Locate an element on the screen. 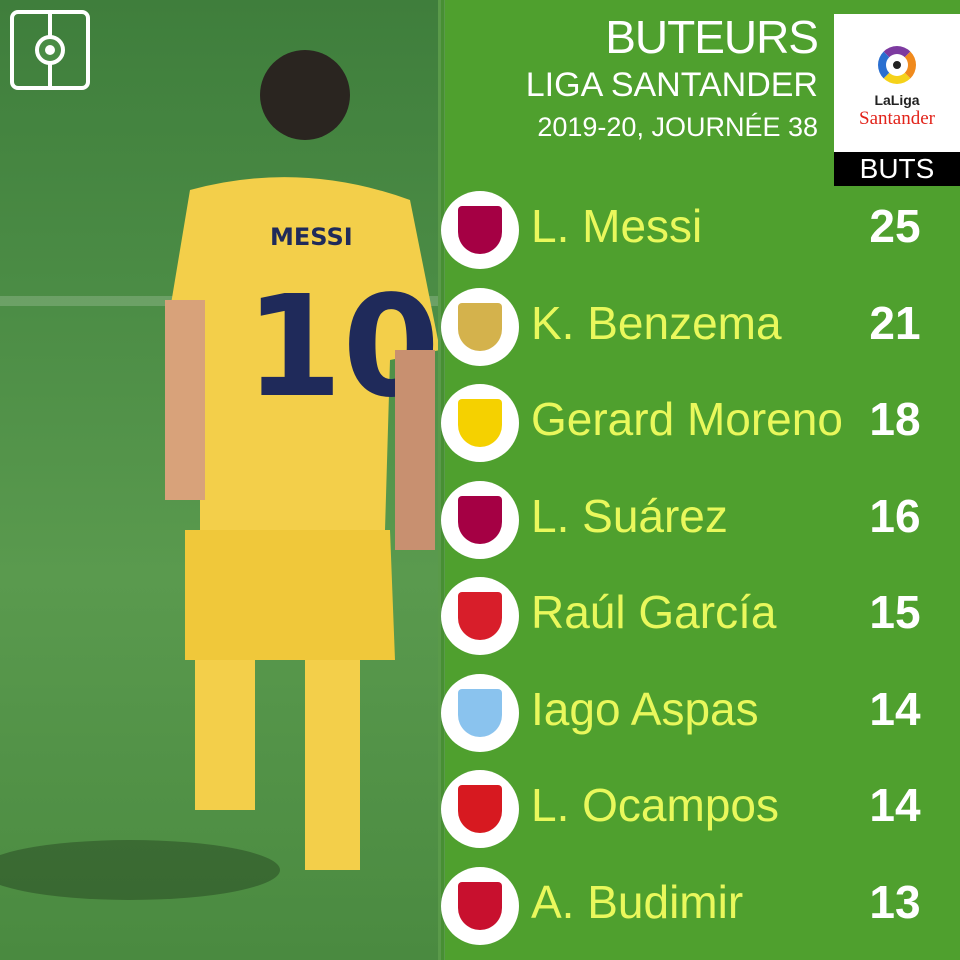  pitch-logo-icon is located at coordinates (50, 50).